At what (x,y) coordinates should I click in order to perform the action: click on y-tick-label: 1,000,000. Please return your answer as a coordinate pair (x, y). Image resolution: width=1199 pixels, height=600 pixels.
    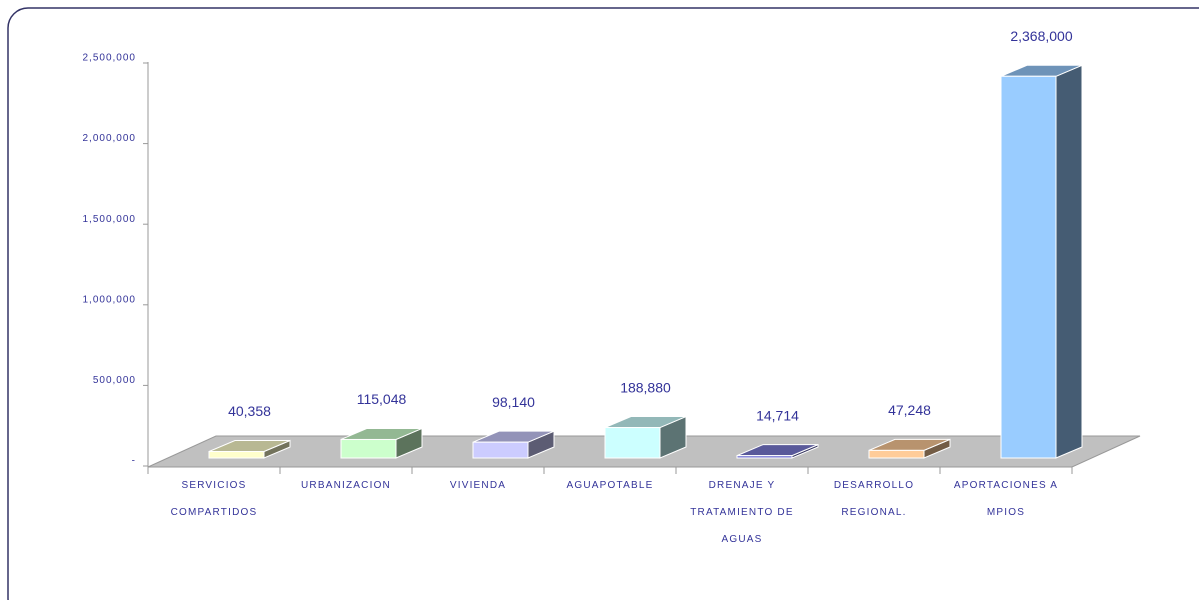
    Looking at the image, I should click on (110, 299).